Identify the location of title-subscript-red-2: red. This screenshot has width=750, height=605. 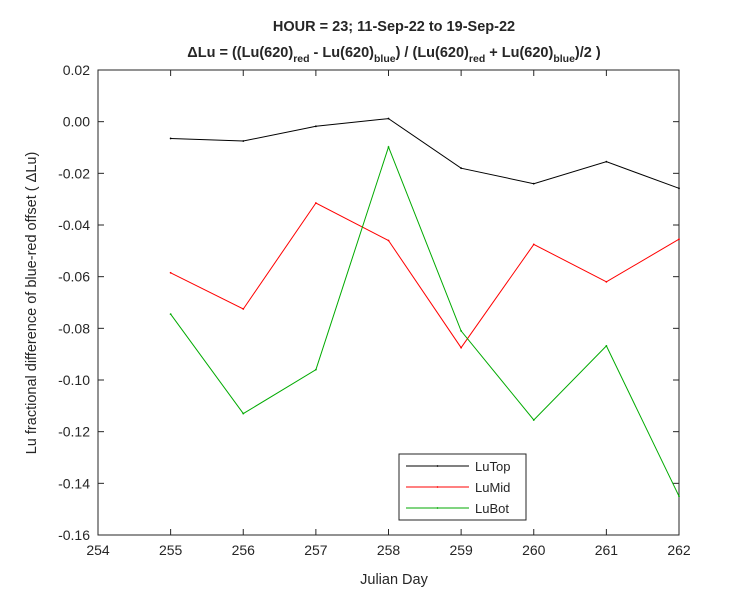
(477, 59).